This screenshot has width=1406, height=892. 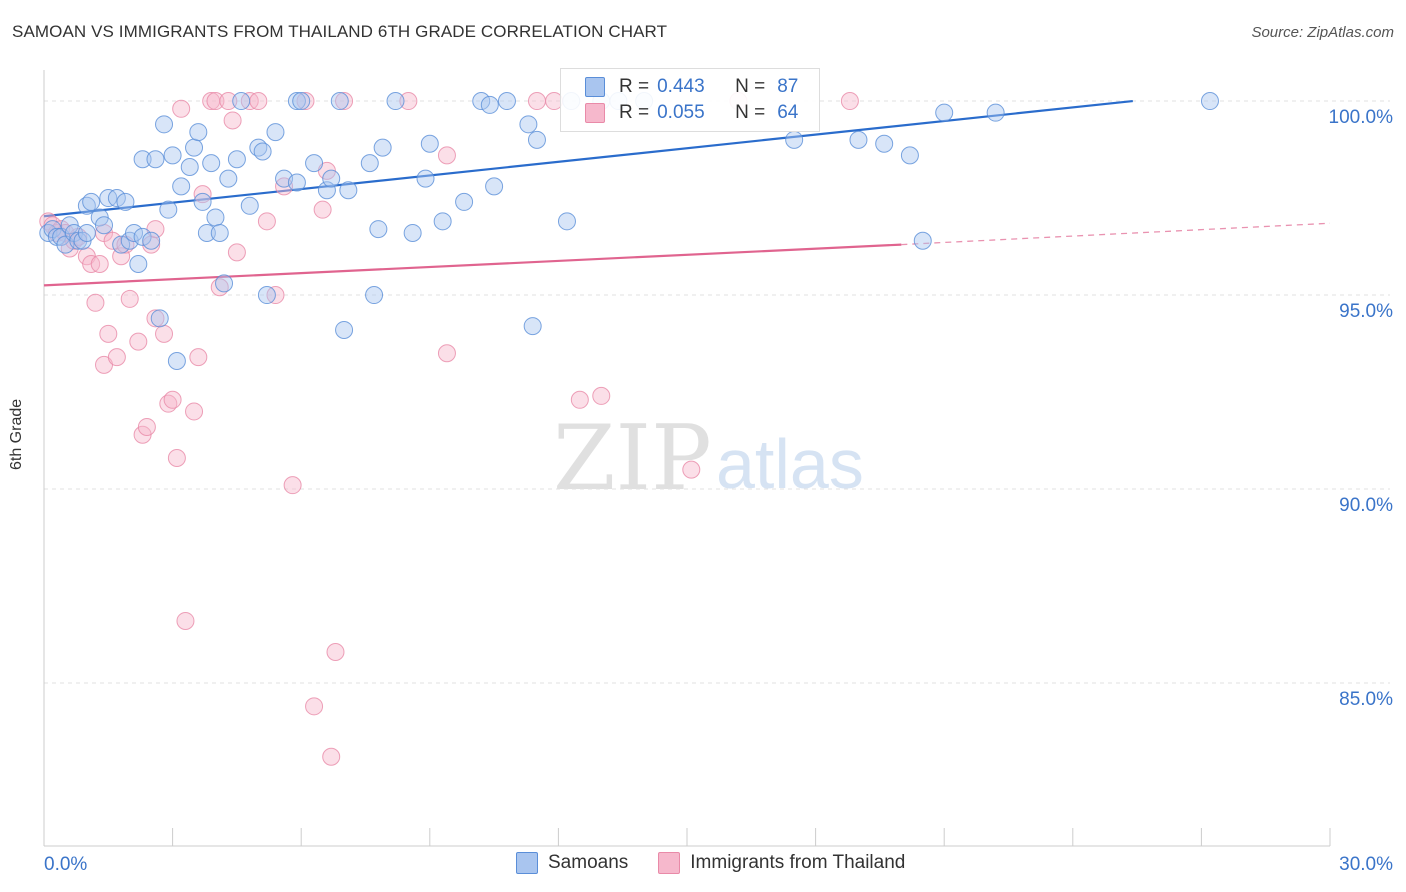 What do you see at coordinates (632, 458) in the screenshot?
I see `watermark-zip: ZIP` at bounding box center [632, 458].